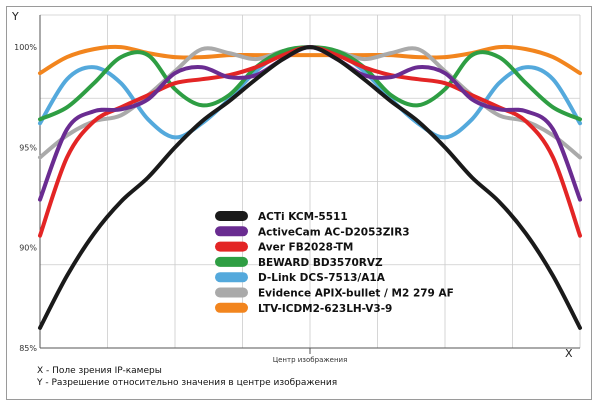 Image resolution: width=600 pixels, height=407 pixels. Describe the element at coordinates (310, 360) in the screenshot. I see `center-label: Центр изображения` at that location.